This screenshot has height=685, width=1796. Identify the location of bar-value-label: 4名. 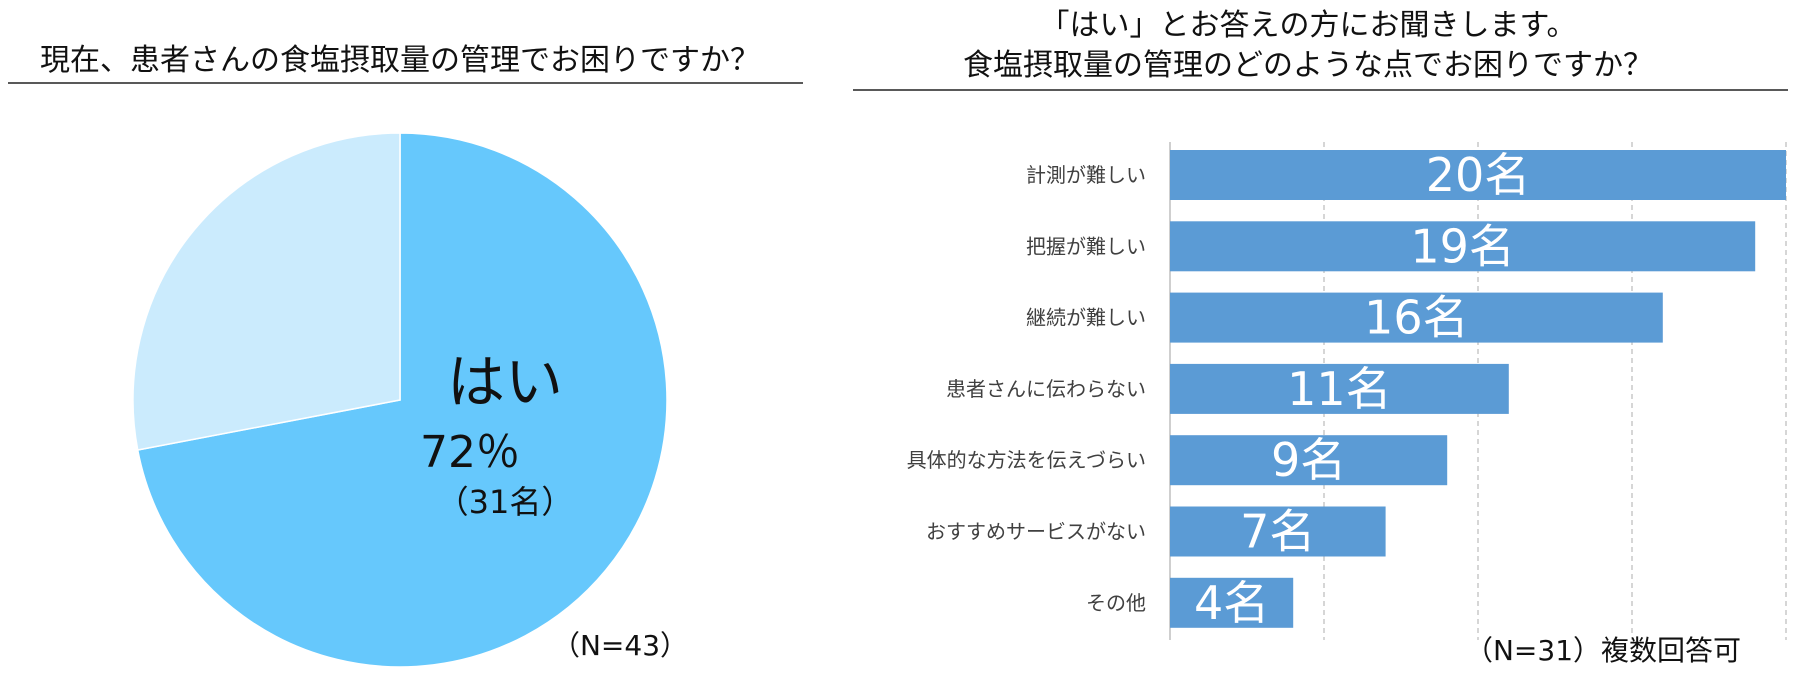
(1231, 603).